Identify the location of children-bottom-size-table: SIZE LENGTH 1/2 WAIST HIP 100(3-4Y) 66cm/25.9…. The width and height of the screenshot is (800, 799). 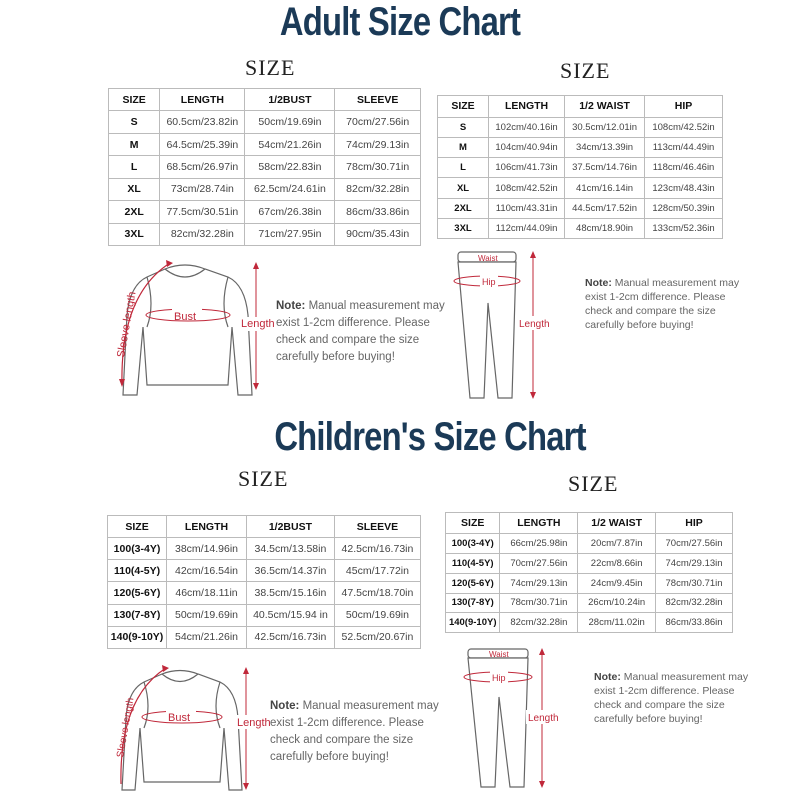
(588, 572).